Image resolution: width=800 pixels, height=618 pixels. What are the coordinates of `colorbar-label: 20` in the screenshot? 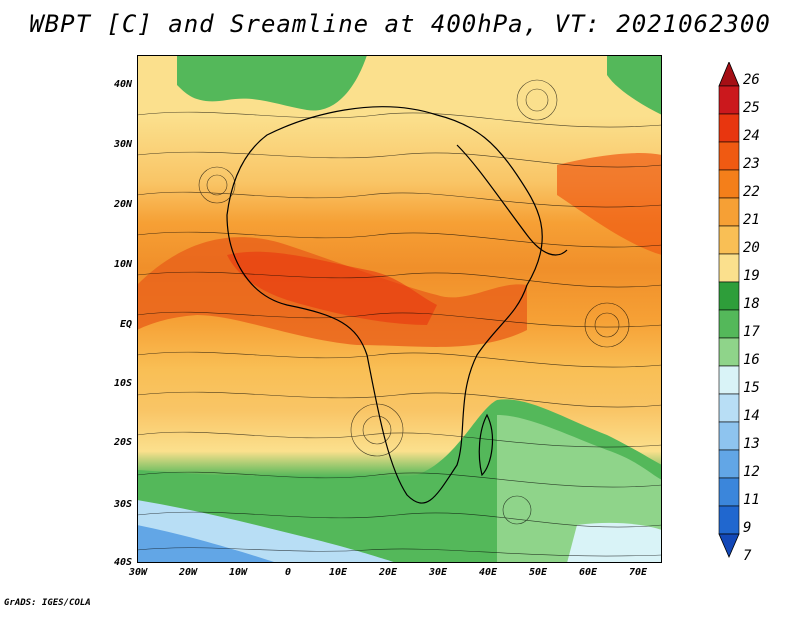 It's located at (751, 248).